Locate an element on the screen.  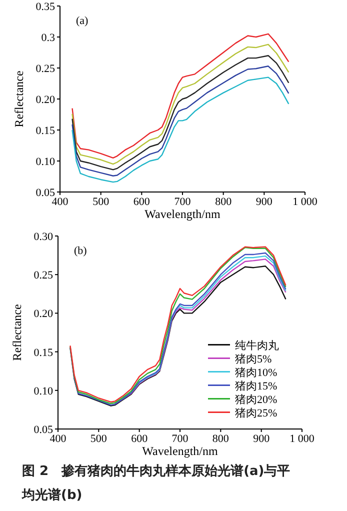
y-tick-label: 0.30 is located at coordinates (44, 237).